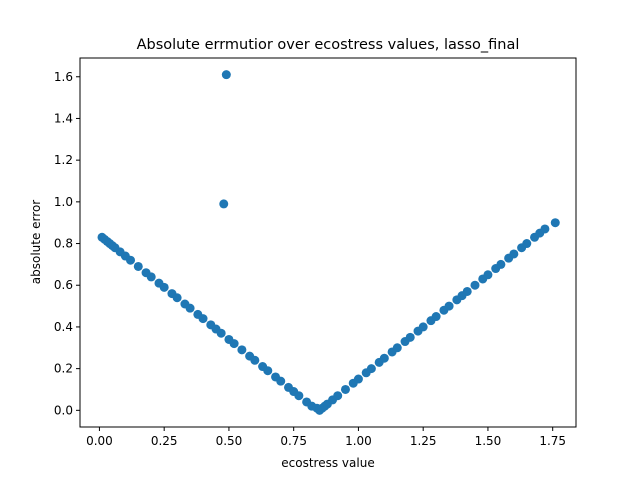  What do you see at coordinates (293, 441) in the screenshot?
I see `x-tick-label: 0.75` at bounding box center [293, 441].